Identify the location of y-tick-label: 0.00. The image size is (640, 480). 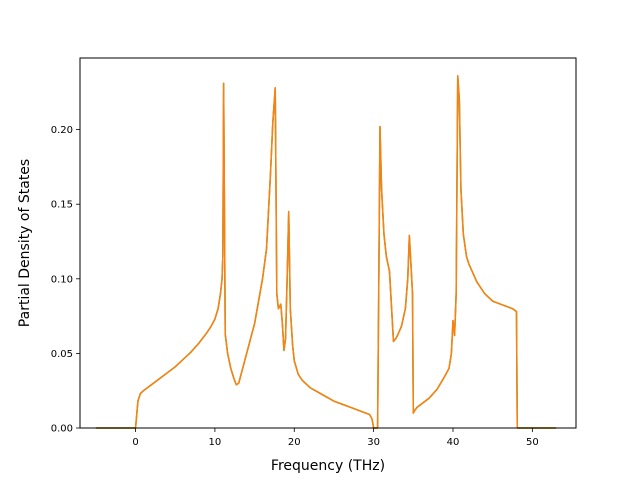
(62, 429).